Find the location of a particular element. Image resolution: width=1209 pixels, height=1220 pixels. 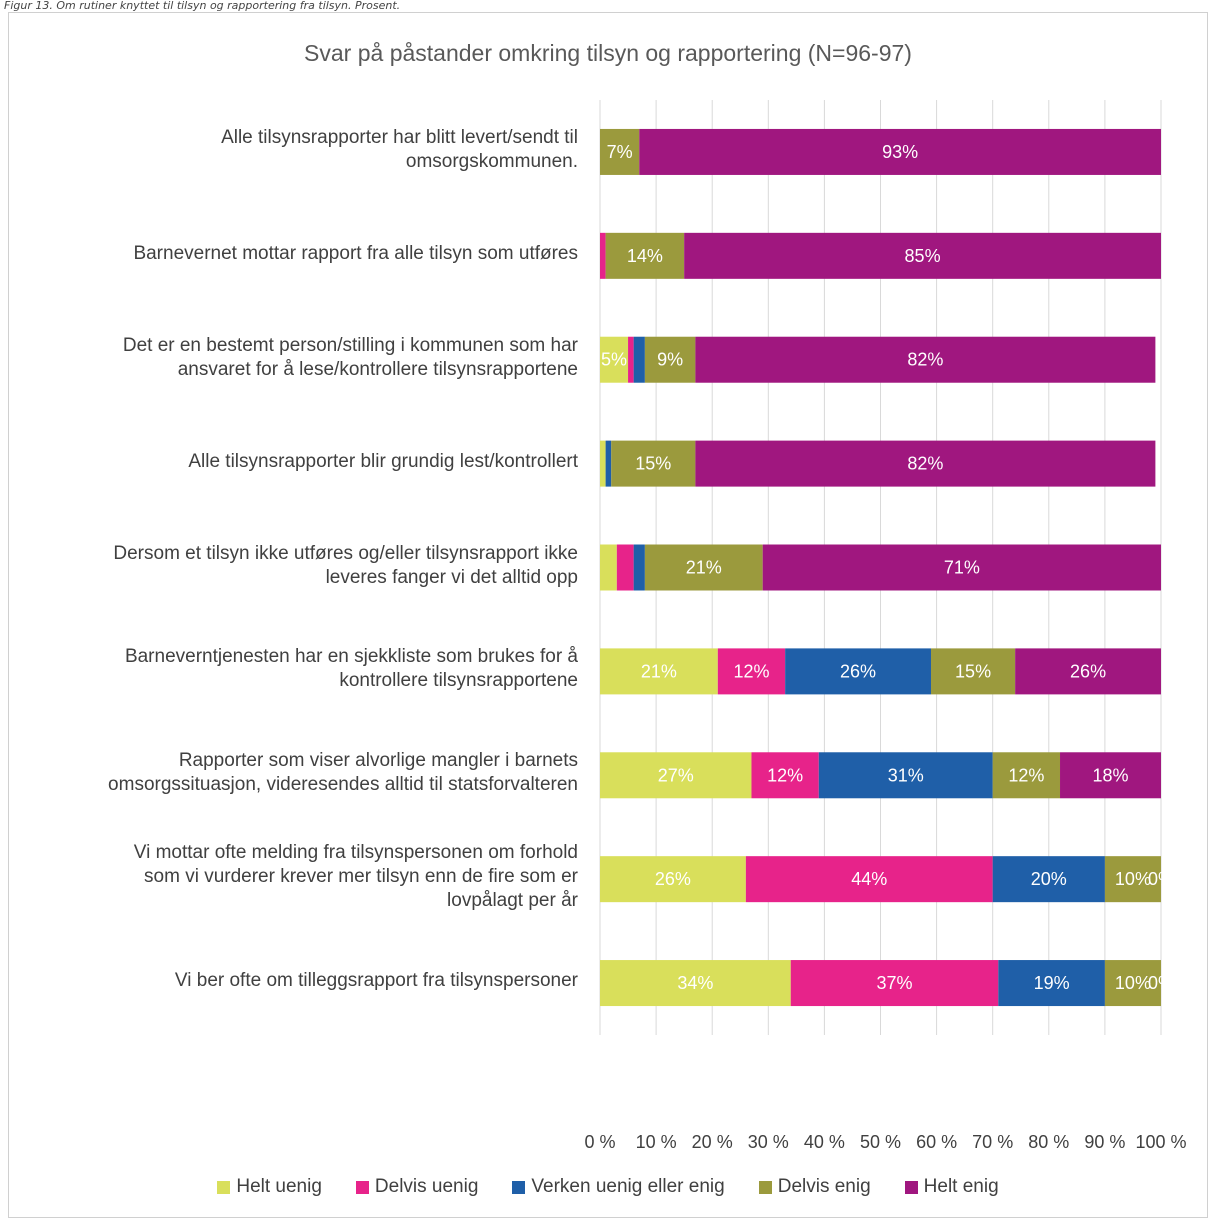

x-tick-label: 10 % is located at coordinates (656, 1142).